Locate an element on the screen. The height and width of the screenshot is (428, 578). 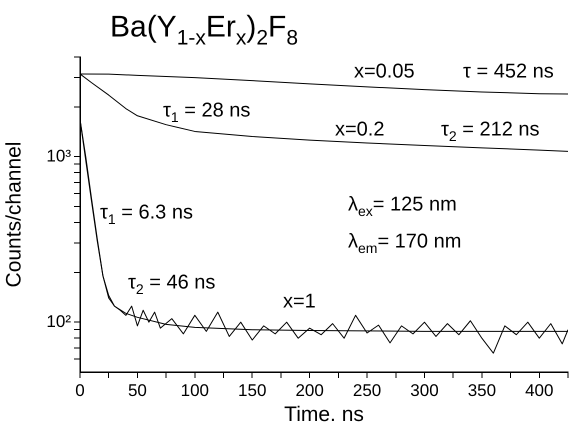
y-axis-title: Counts/channel is located at coordinates (14, 215).